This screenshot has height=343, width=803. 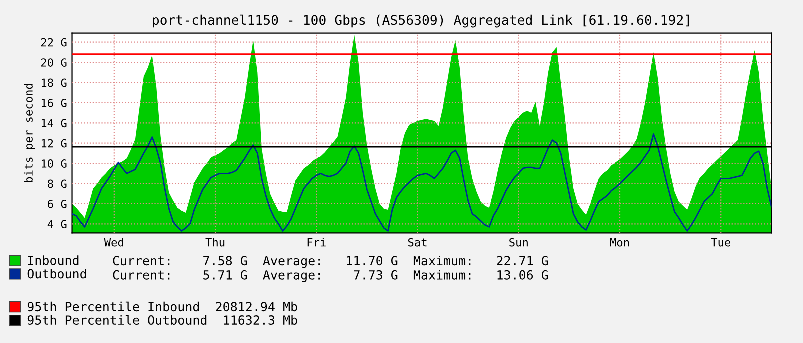 I want to click on x-tick-label: Mon, so click(x=620, y=242).